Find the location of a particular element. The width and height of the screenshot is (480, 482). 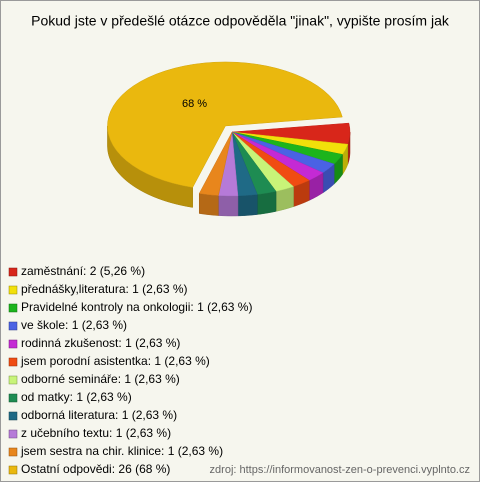

legend-label: odborná literatura: 1 (2,63 %) is located at coordinates (99, 415).